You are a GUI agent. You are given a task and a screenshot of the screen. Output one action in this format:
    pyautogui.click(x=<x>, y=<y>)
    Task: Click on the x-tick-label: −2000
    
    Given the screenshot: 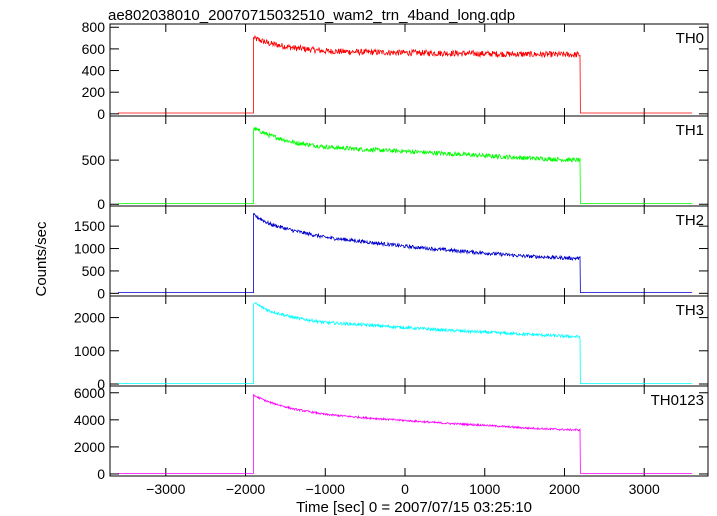 What is the action you would take?
    pyautogui.click(x=246, y=489)
    